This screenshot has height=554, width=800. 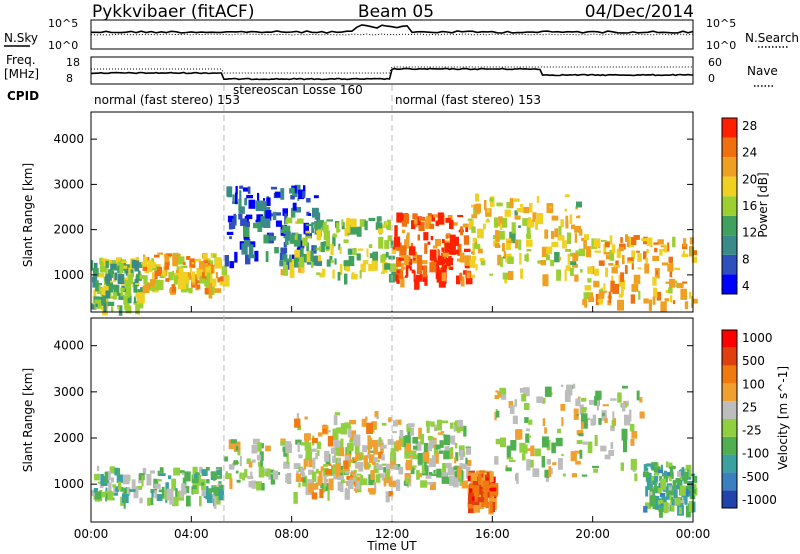 What do you see at coordinates (749, 407) in the screenshot?
I see `colorbar-tick: 25` at bounding box center [749, 407].